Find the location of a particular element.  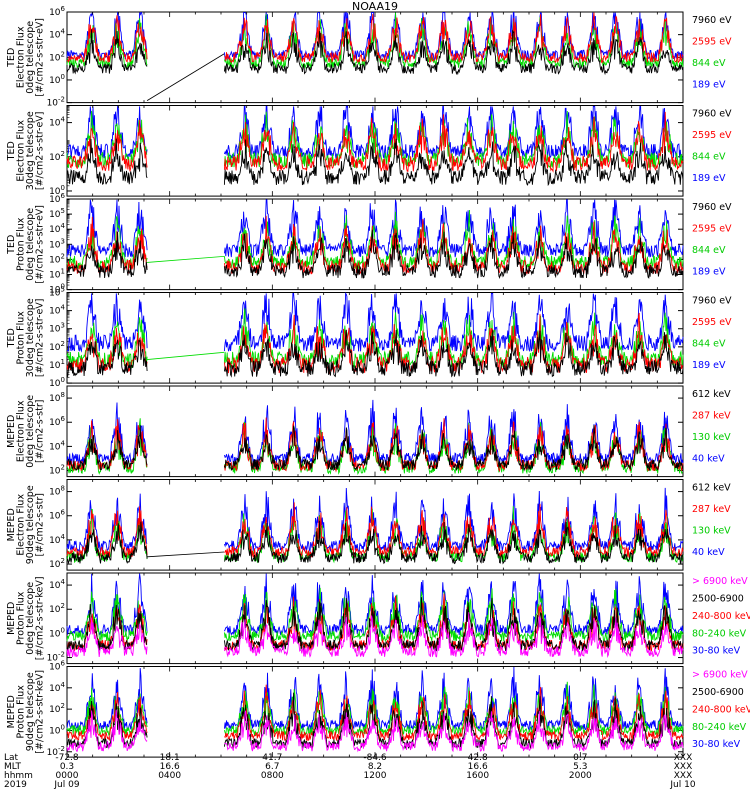

x-row-value: -72.8 is located at coordinates (67, 758).